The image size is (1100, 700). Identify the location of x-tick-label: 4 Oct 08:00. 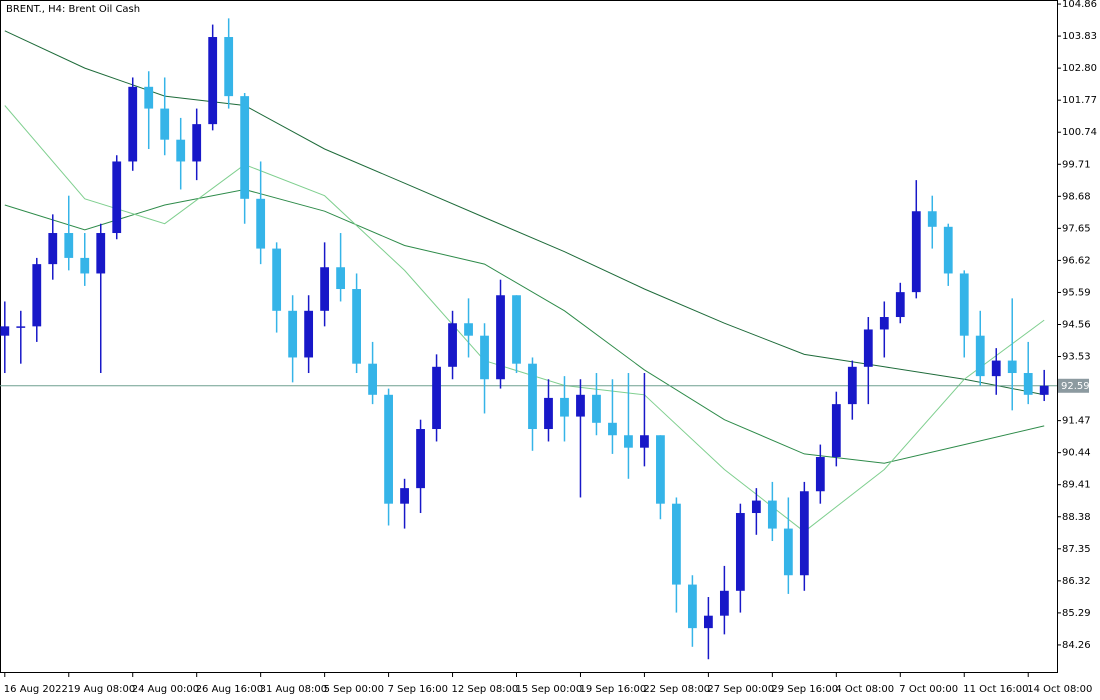
(864, 689).